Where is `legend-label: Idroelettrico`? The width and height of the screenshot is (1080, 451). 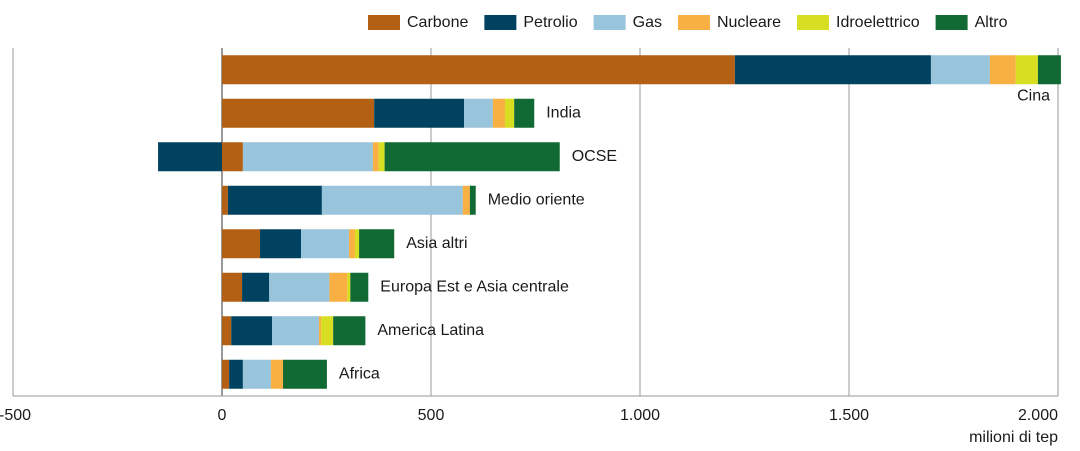 legend-label: Idroelettrico is located at coordinates (878, 22).